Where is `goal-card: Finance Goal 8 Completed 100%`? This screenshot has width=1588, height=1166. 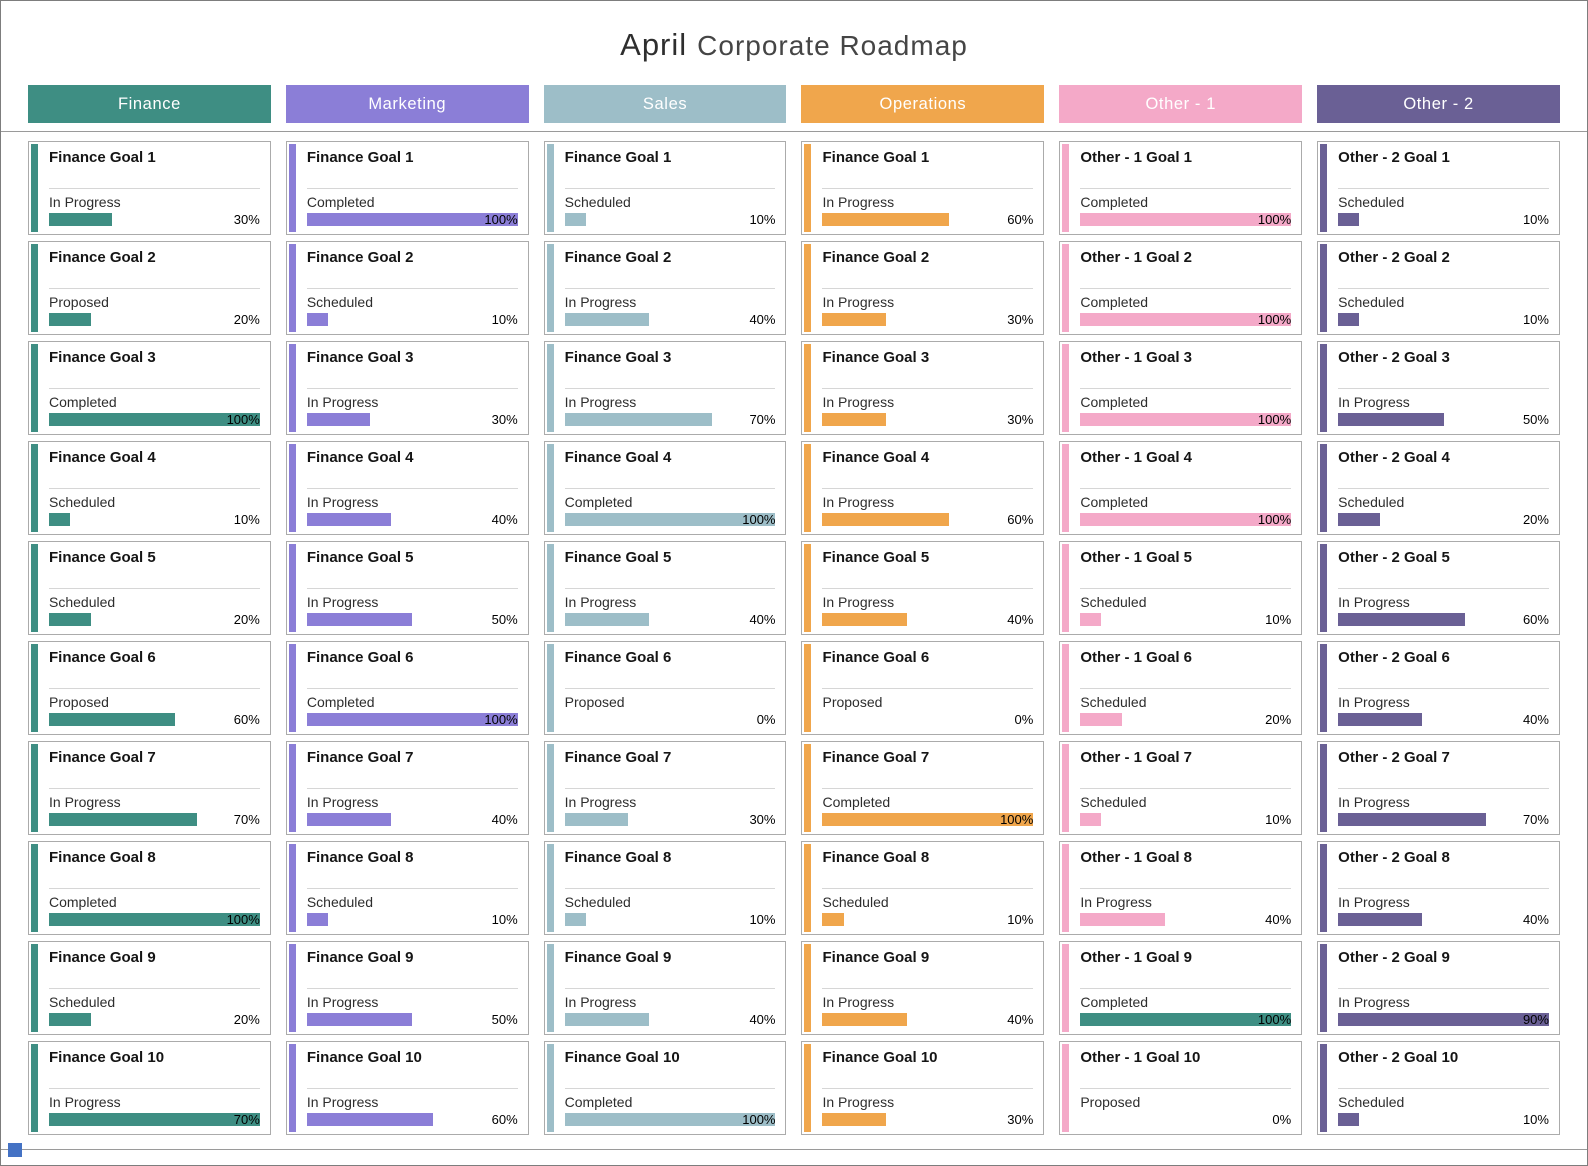
goal-card: Finance Goal 8 Completed 100% is located at coordinates (149, 888).